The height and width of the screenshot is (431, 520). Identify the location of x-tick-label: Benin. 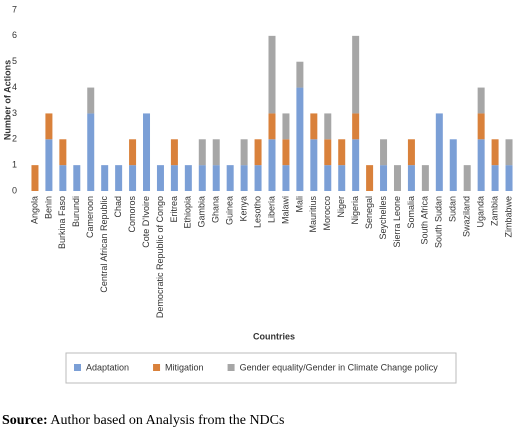
(48, 207).